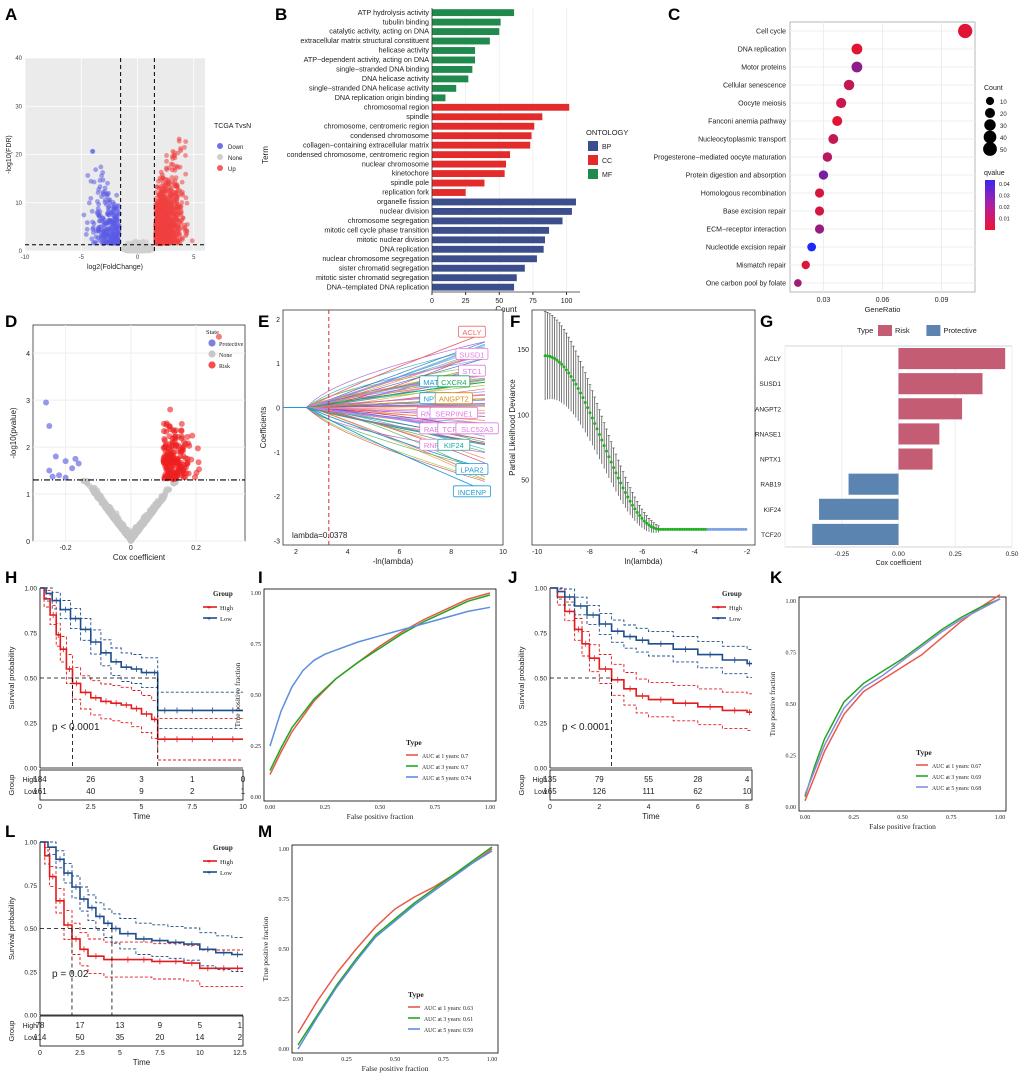 This screenshot has height=1077, width=1020. Describe the element at coordinates (899, 563) in the screenshot. I see `x-axis-label: Cox coefficient` at that location.